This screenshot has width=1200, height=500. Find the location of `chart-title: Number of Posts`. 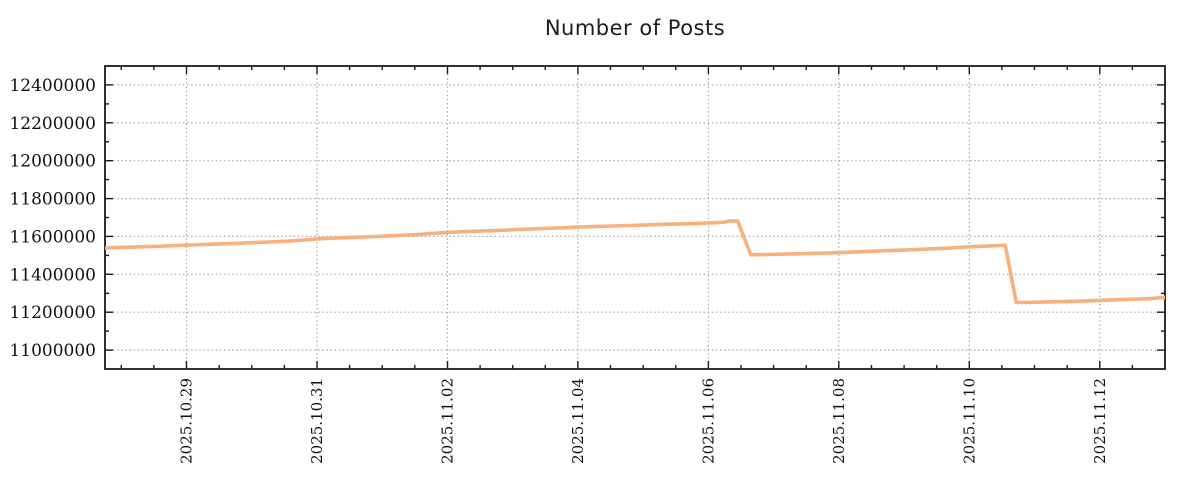

chart-title: Number of Posts is located at coordinates (635, 28).